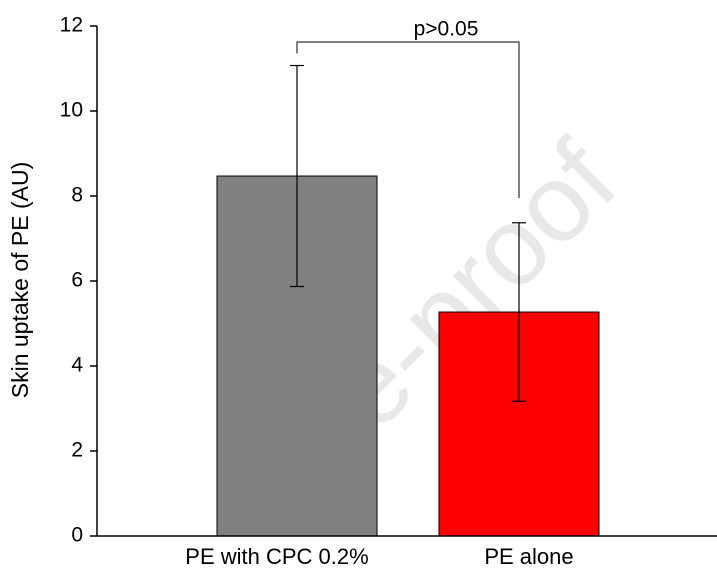  I want to click on y-tick-label: 4, so click(77, 365).